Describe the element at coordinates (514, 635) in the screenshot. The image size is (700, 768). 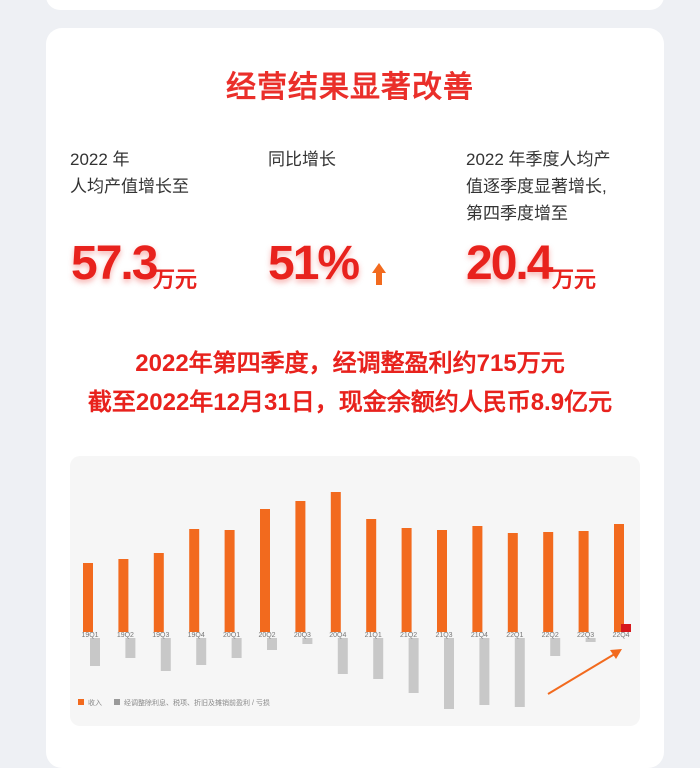
I see `x-tick-label: 22Q1` at that location.